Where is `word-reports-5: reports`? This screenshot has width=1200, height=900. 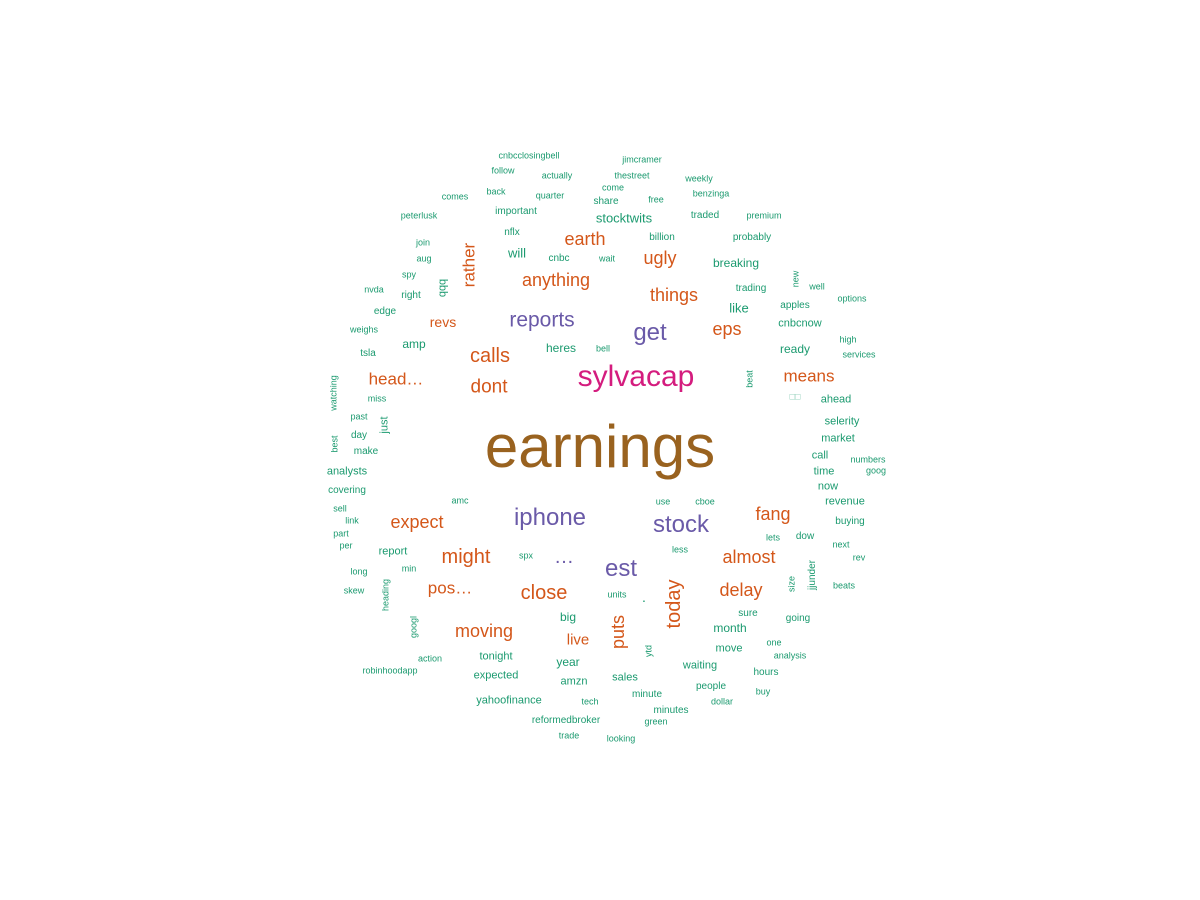
word-reports-5: reports is located at coordinates (542, 320).